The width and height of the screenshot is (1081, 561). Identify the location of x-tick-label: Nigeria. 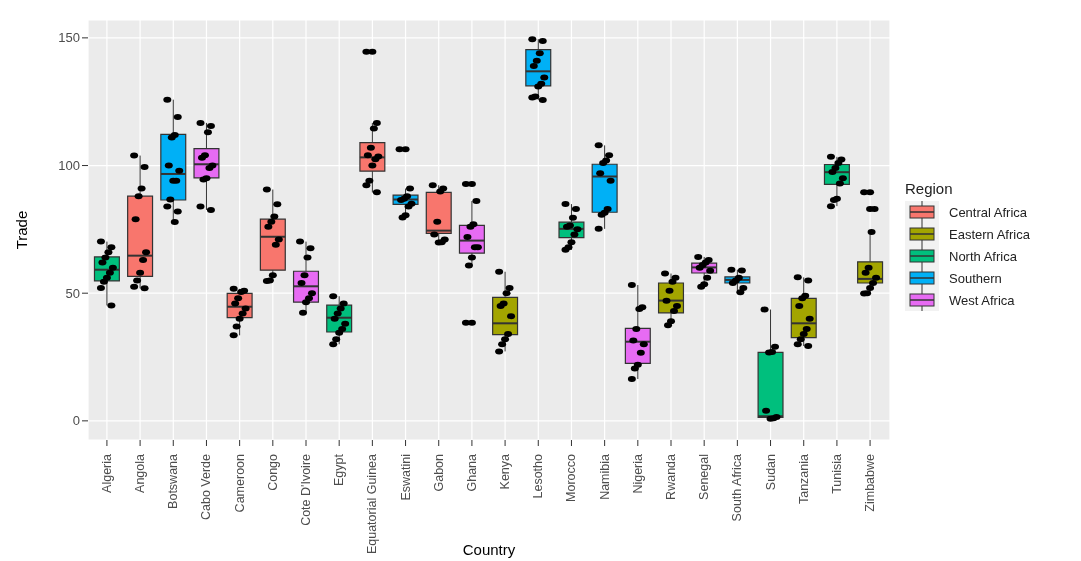
(637, 473).